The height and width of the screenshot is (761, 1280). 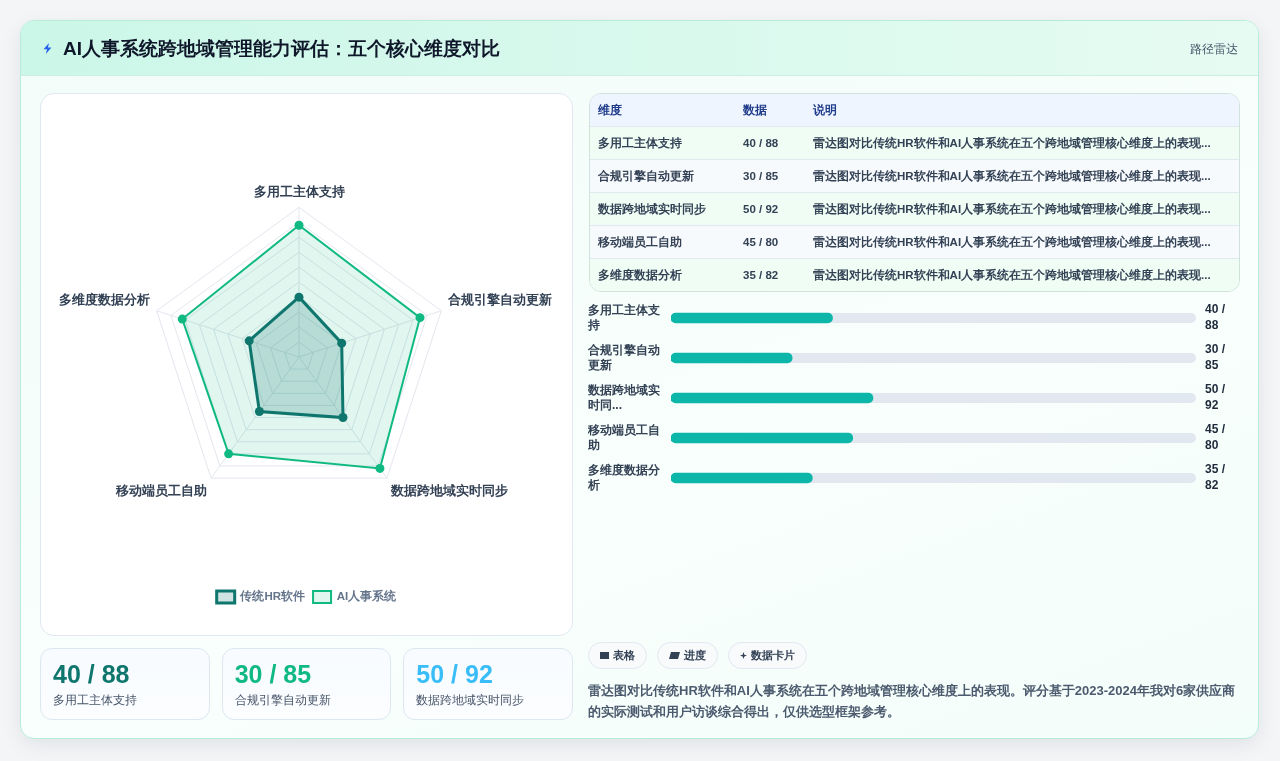 I want to click on spoke-label: 数据跨地域实时同步, so click(x=449, y=491).